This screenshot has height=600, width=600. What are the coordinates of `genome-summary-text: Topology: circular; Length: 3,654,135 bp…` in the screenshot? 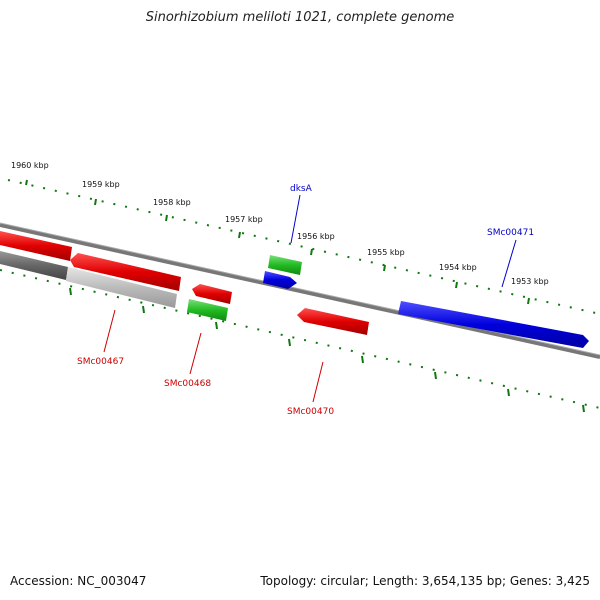 It's located at (425, 581).